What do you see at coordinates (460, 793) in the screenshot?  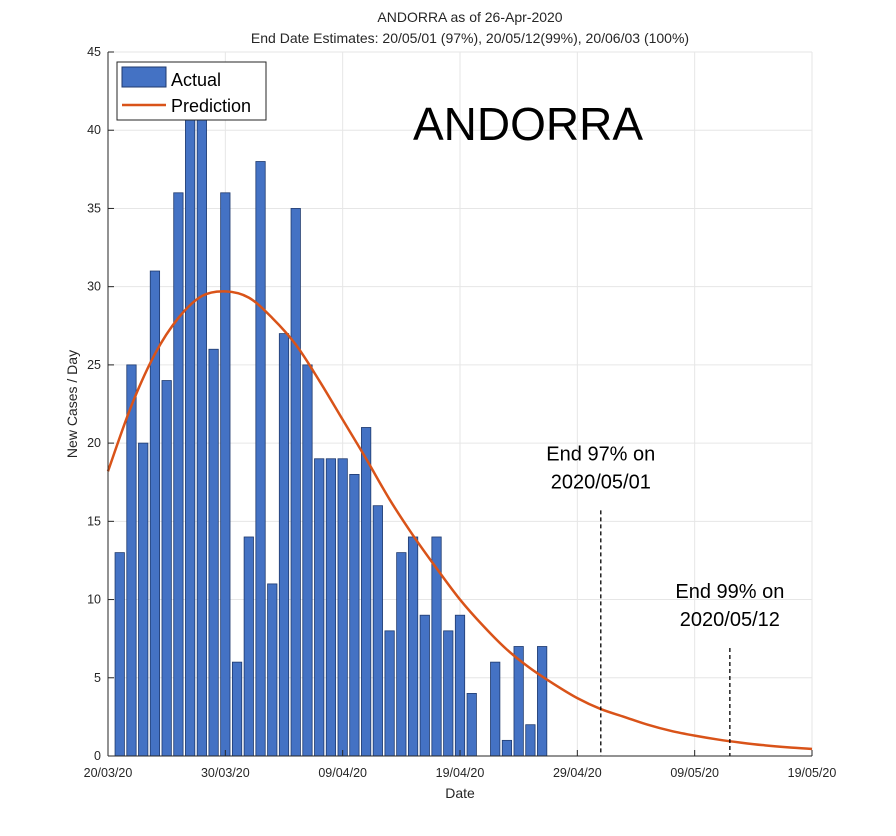 I see `x-axis-label: Date` at bounding box center [460, 793].